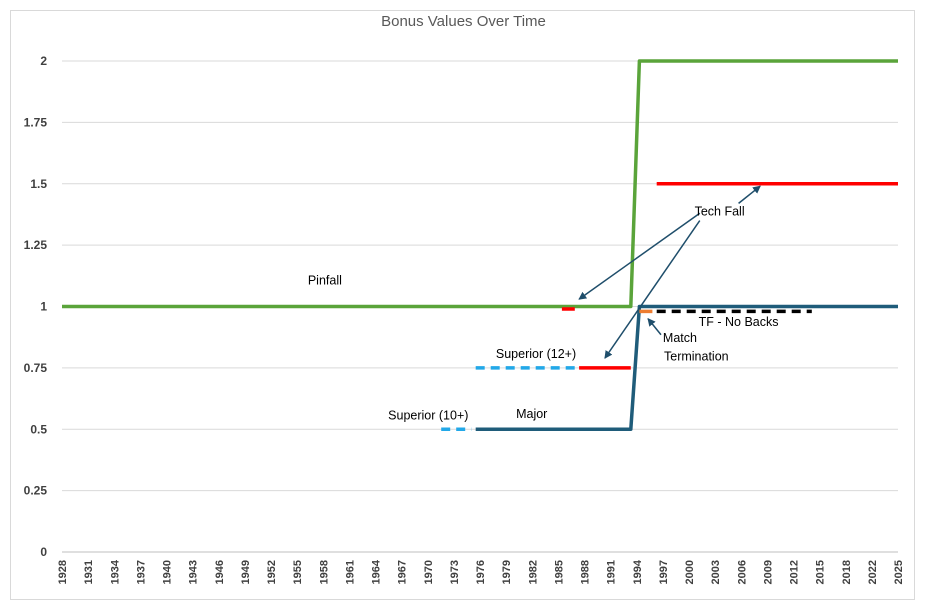 This screenshot has height=607, width=927. Describe the element at coordinates (141, 572) in the screenshot. I see `x-tick-label: 1937` at that location.